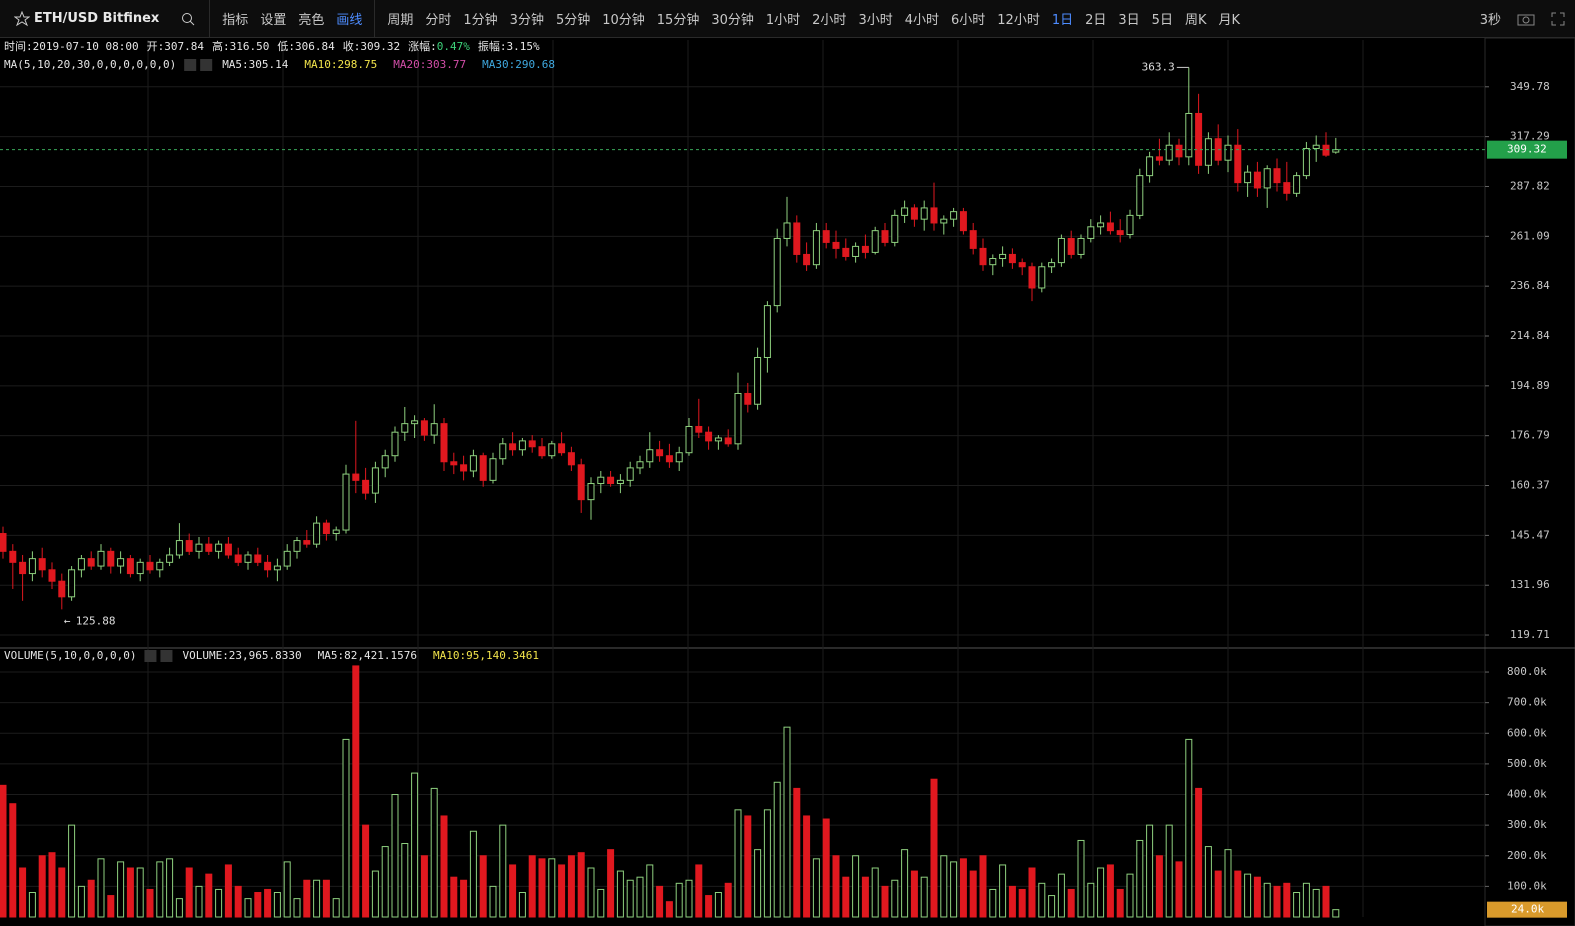 The image size is (1575, 926). Describe the element at coordinates (526, 20) in the screenshot. I see `period-button: 3分钟` at that location.